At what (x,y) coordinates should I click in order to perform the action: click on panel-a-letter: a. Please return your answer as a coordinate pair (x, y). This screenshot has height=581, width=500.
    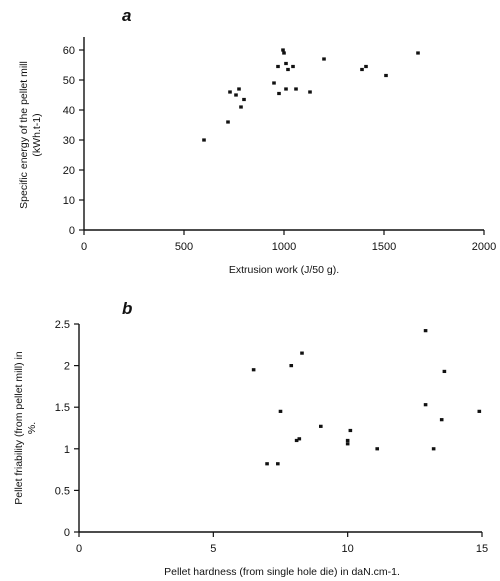
    Looking at the image, I should click on (126, 15).